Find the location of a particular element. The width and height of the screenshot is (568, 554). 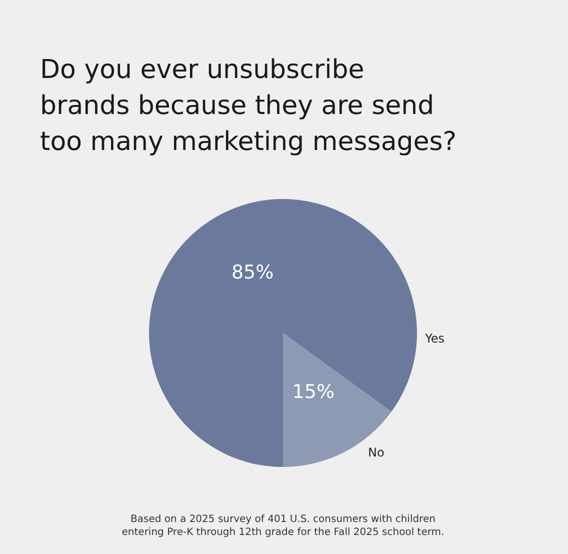

slice-label: Yes is located at coordinates (434, 338).